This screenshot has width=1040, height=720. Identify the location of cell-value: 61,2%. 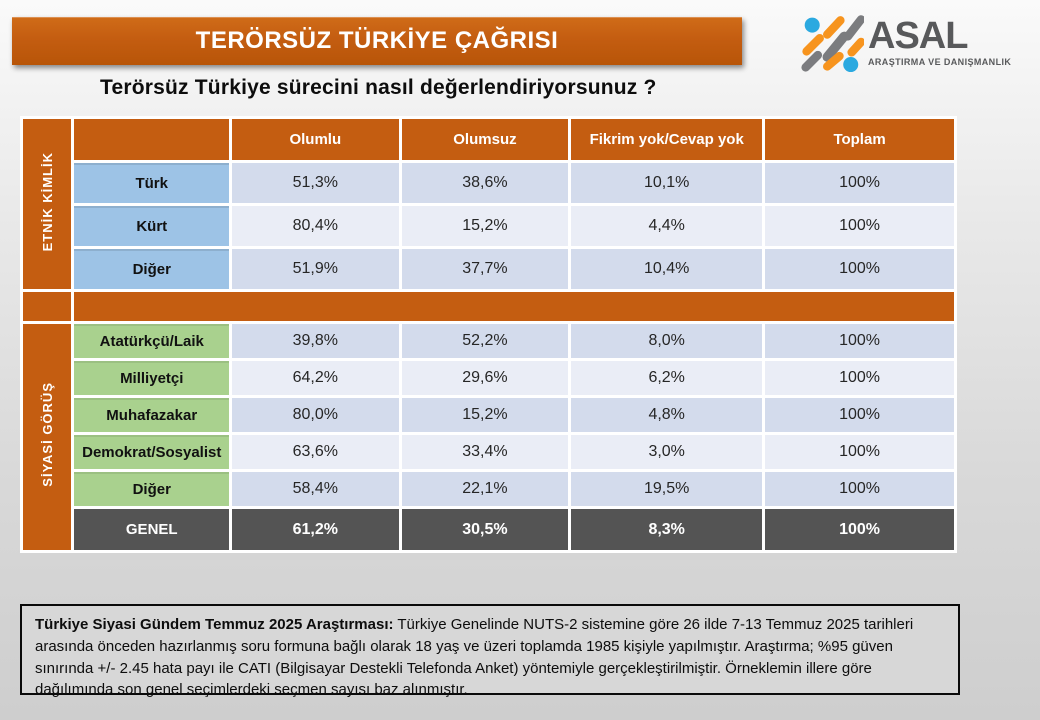
(315, 529).